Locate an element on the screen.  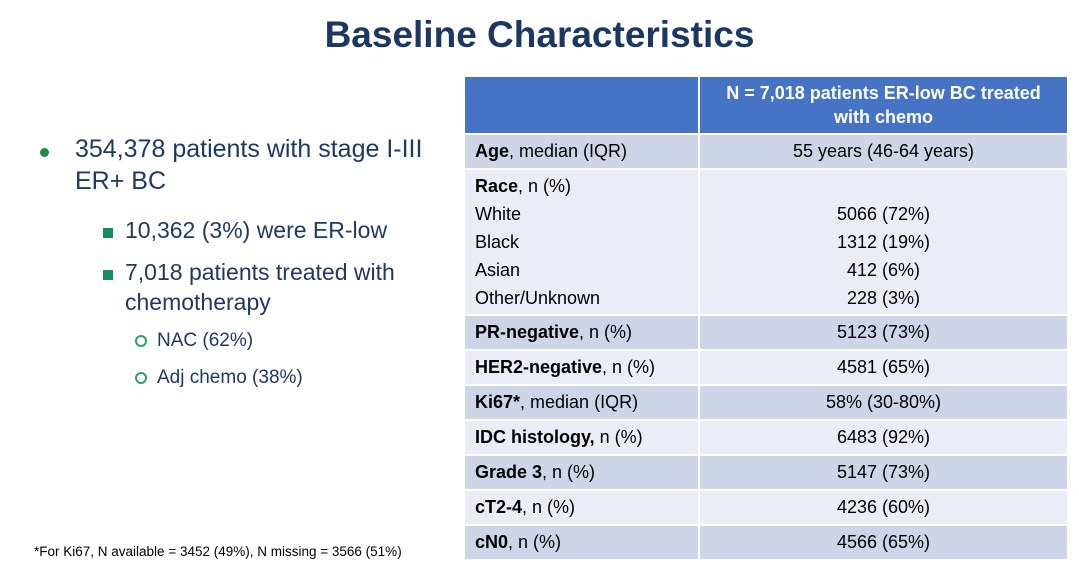
bullet-item-adj: Adj chemo (38%) is located at coordinates (297, 378).